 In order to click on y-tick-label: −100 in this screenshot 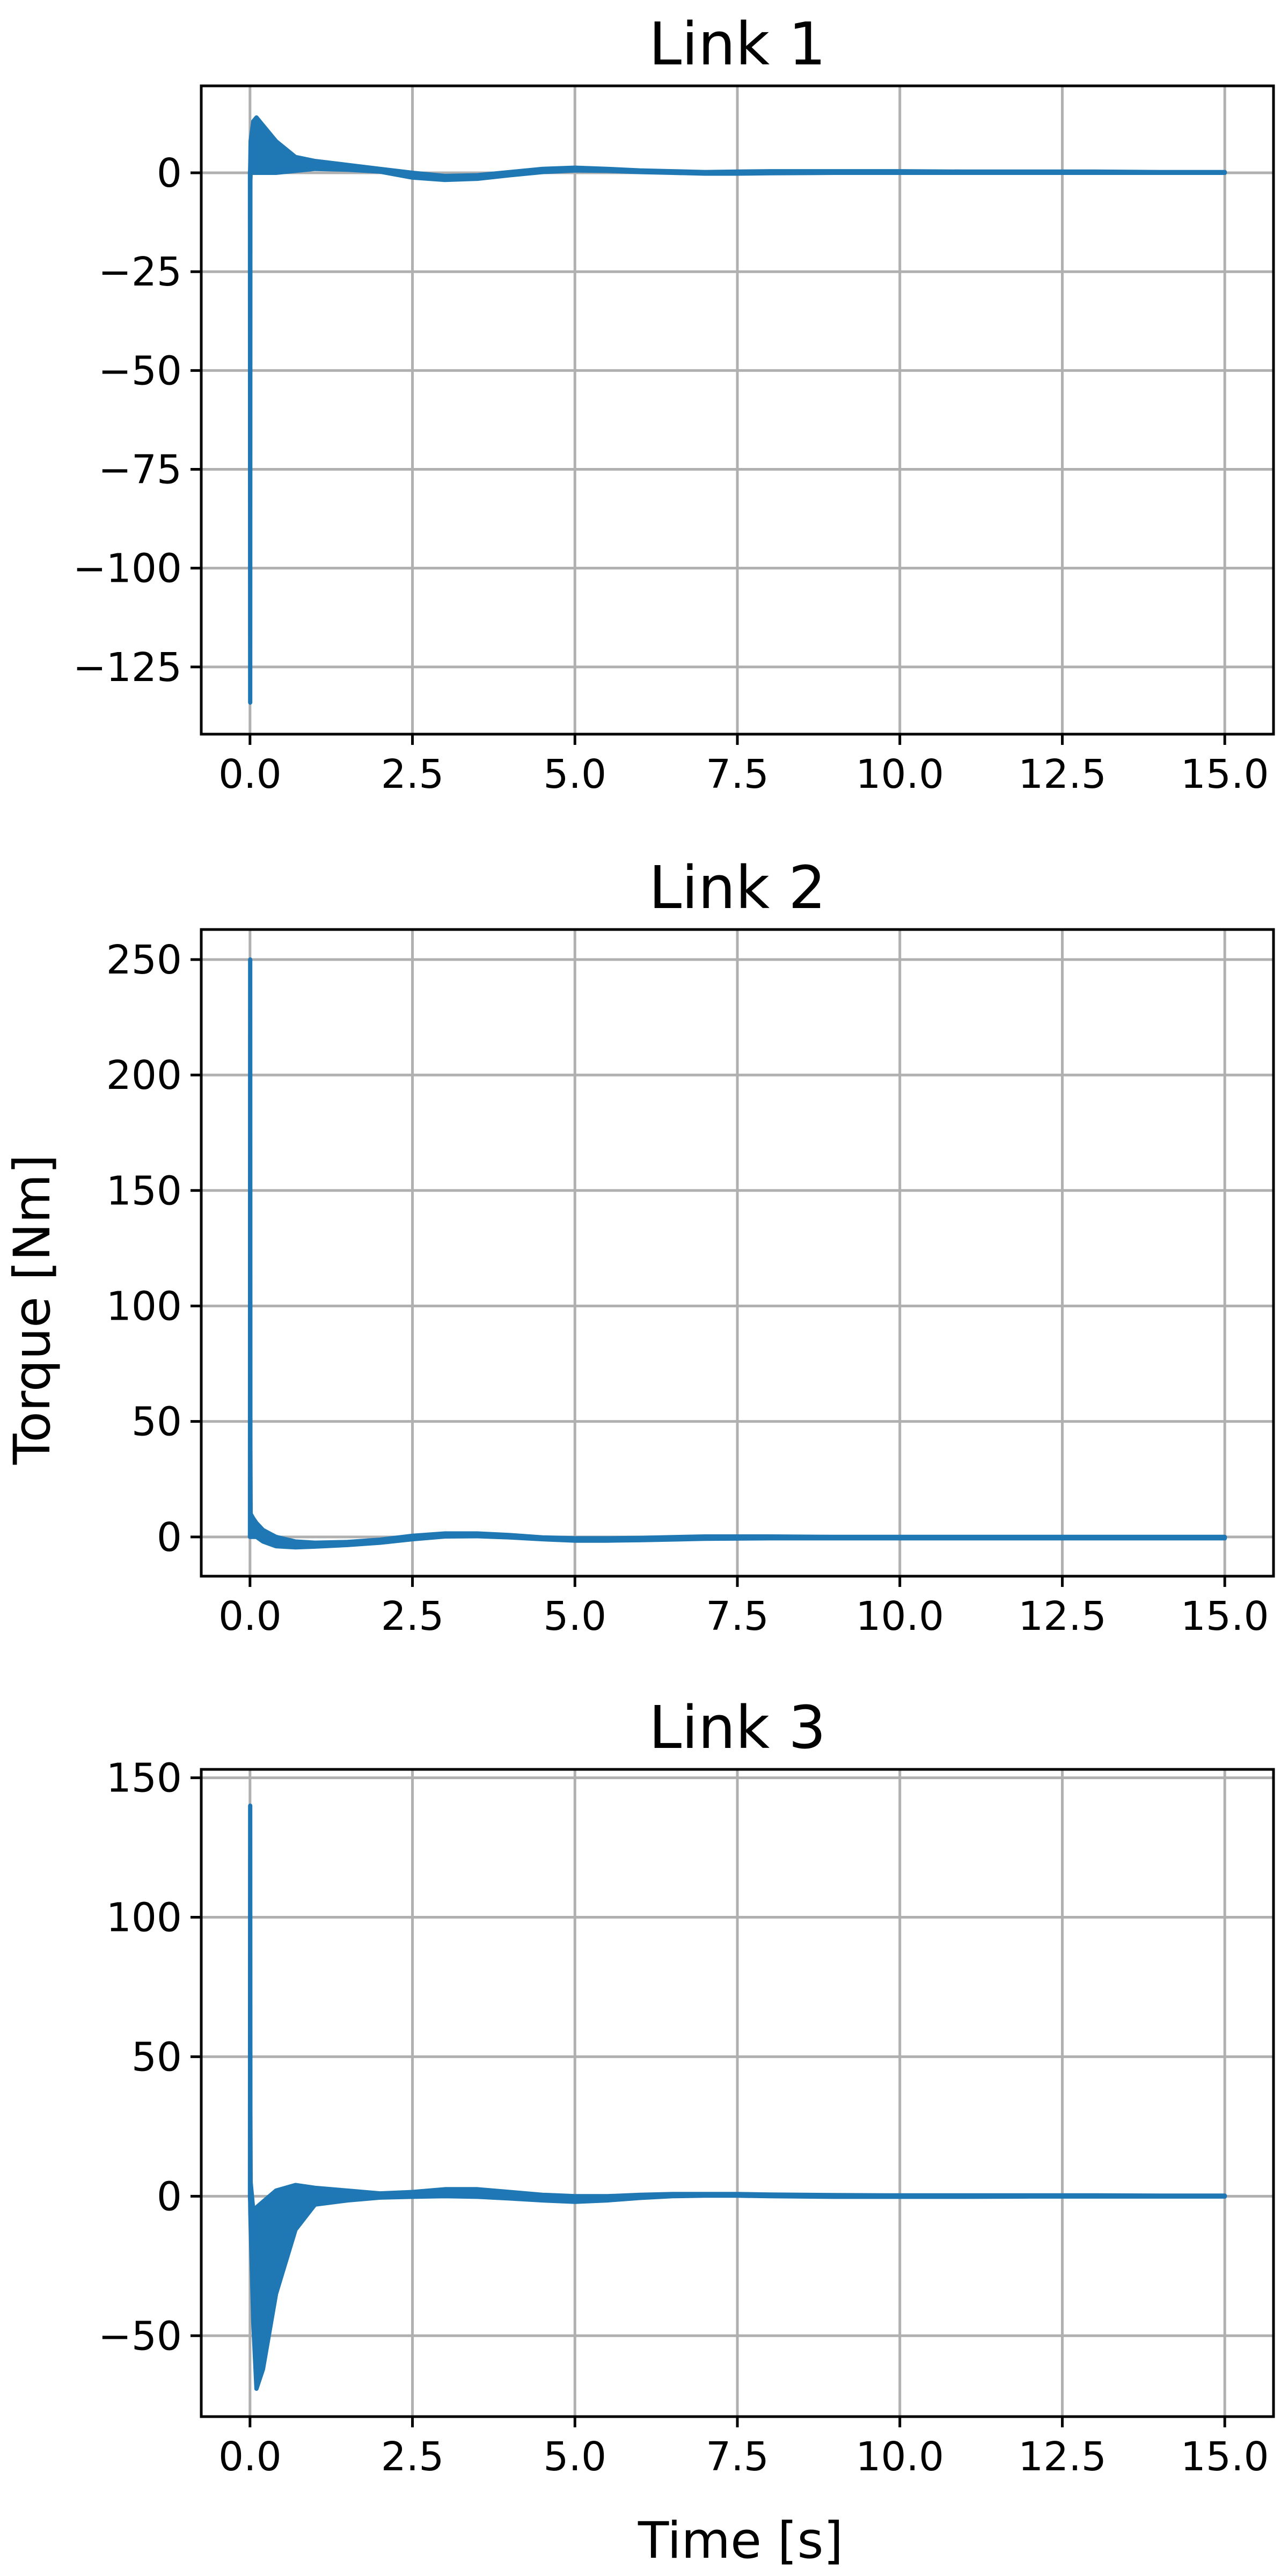, I will do `click(127, 569)`.